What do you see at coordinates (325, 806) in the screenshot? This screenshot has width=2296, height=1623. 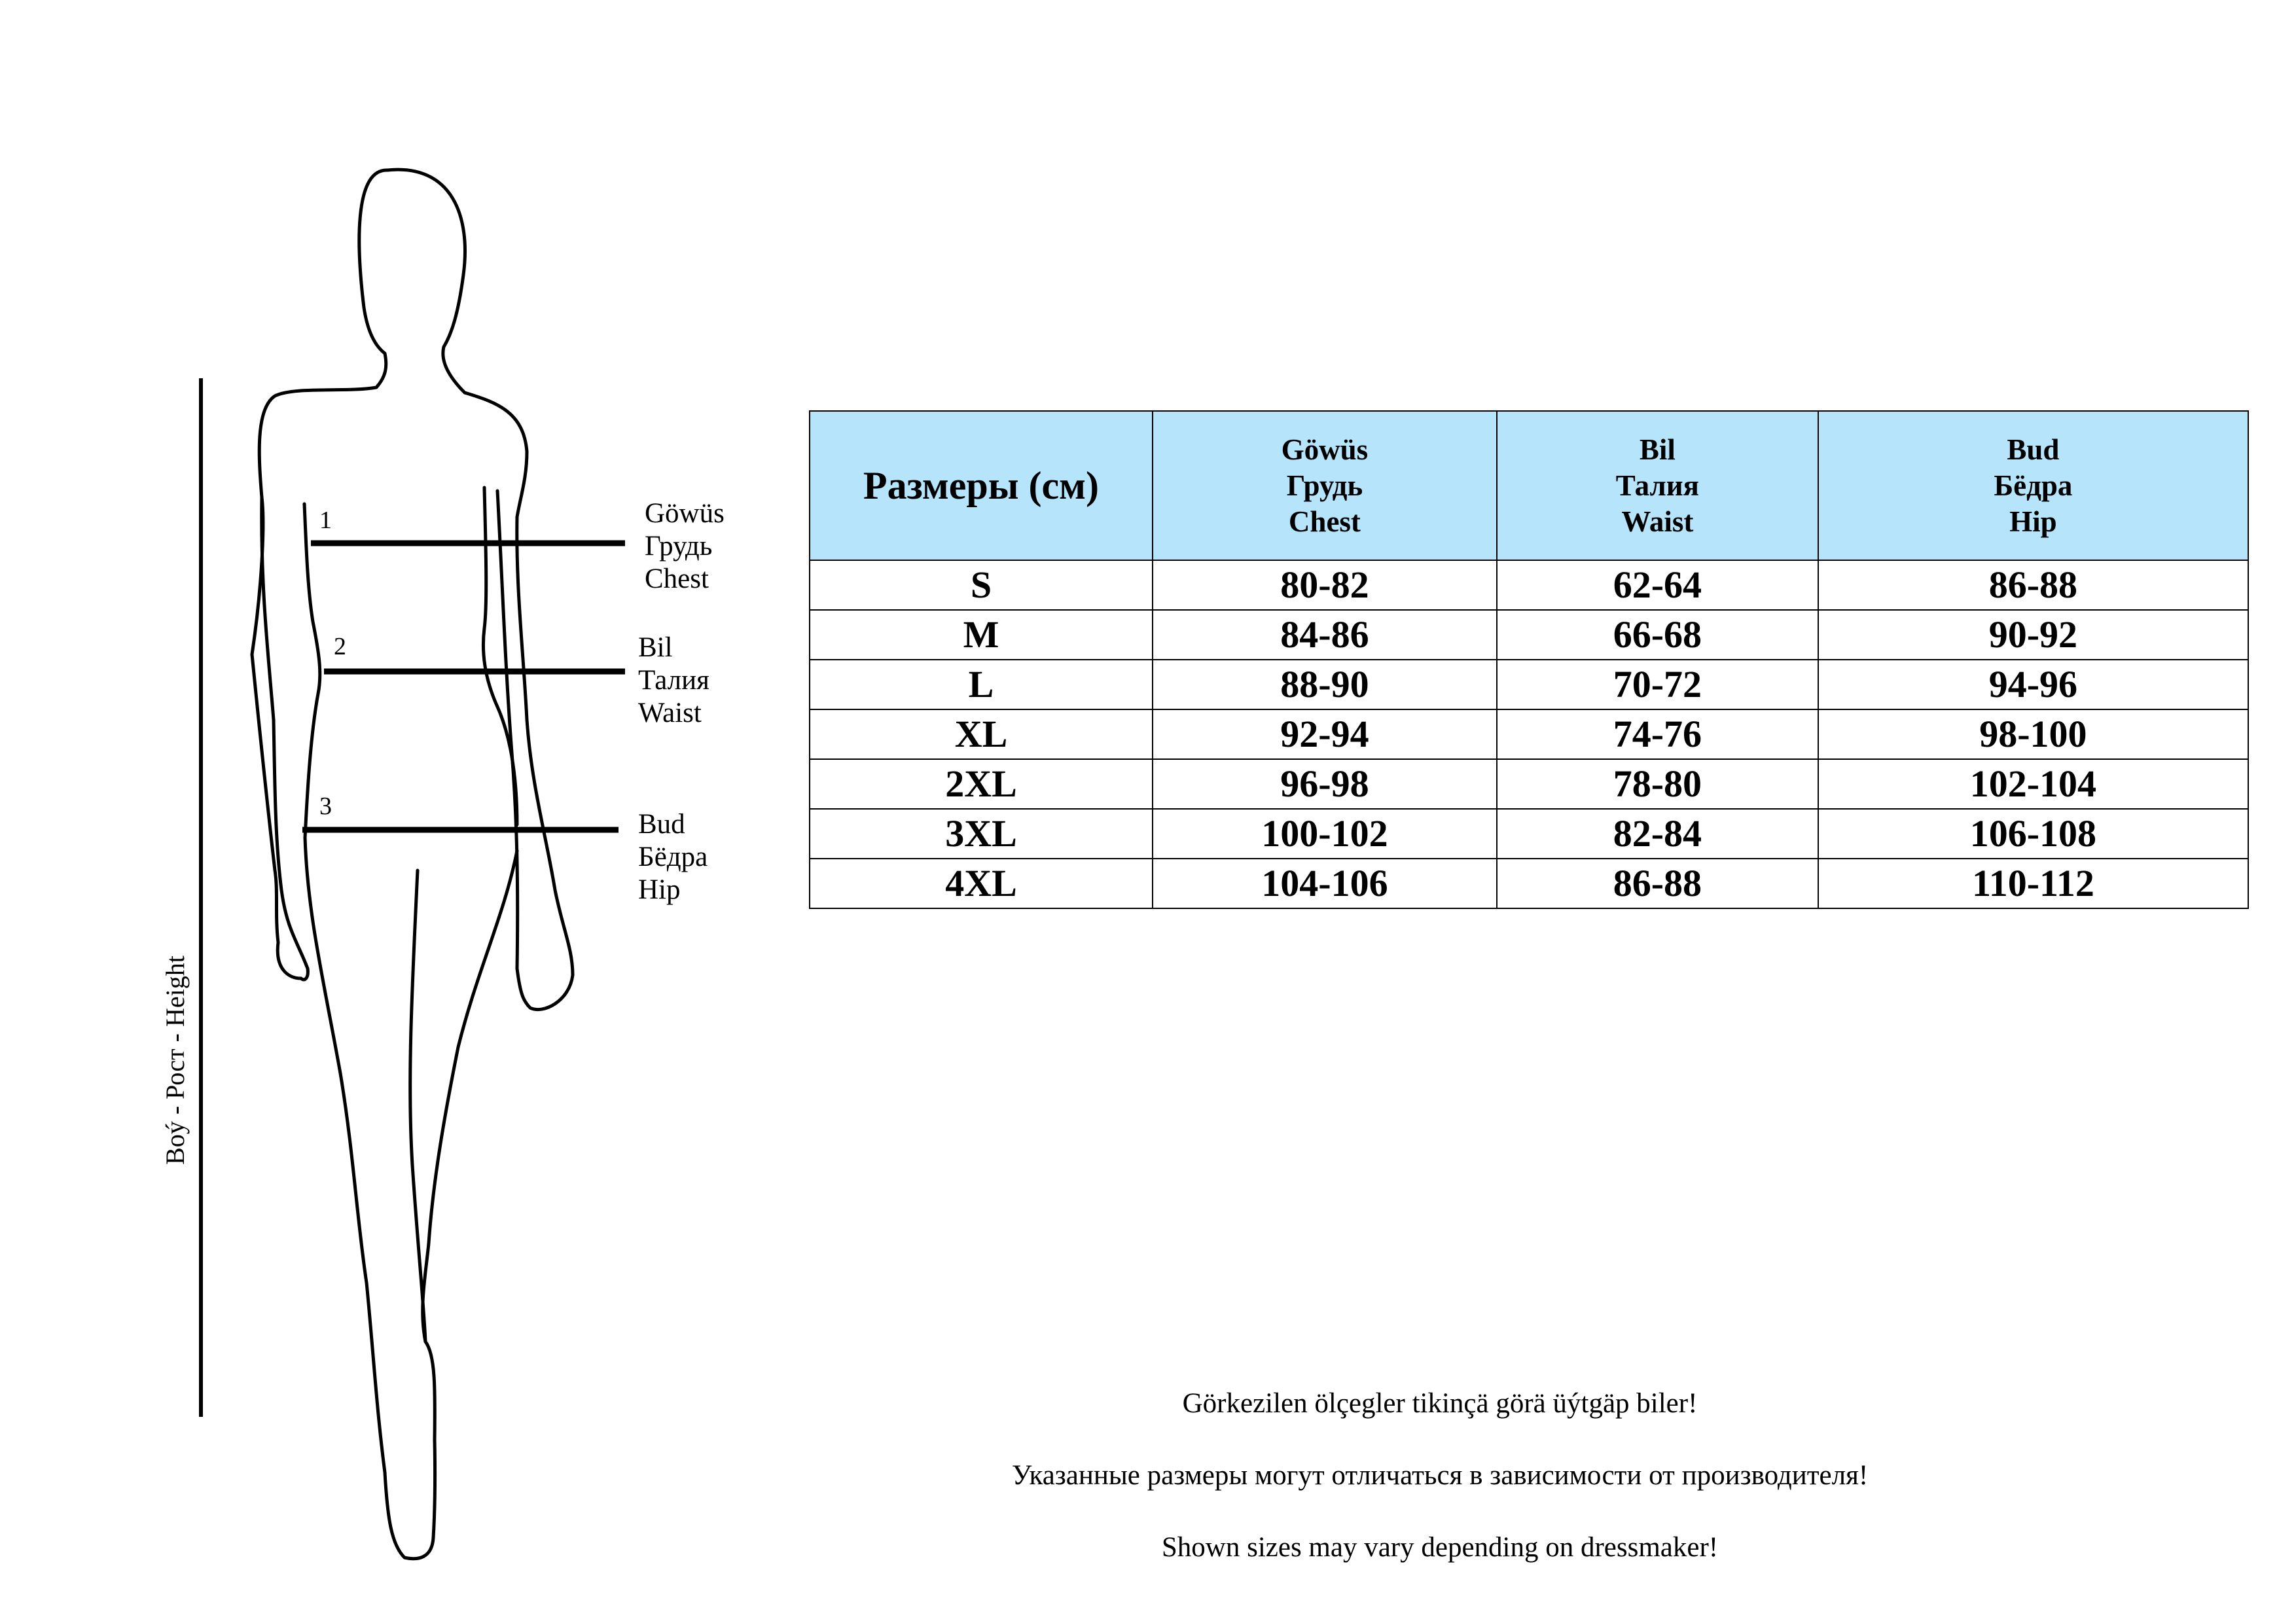 I see `hip-number: 3` at bounding box center [325, 806].